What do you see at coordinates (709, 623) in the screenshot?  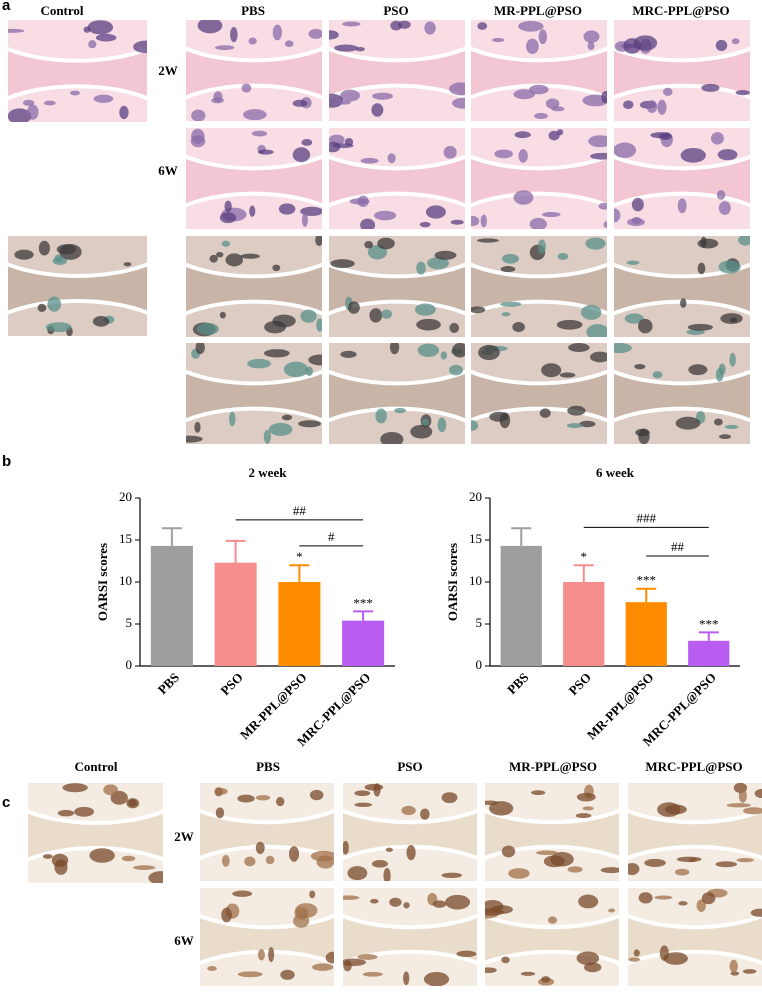 I see `significance-mark: ***` at bounding box center [709, 623].